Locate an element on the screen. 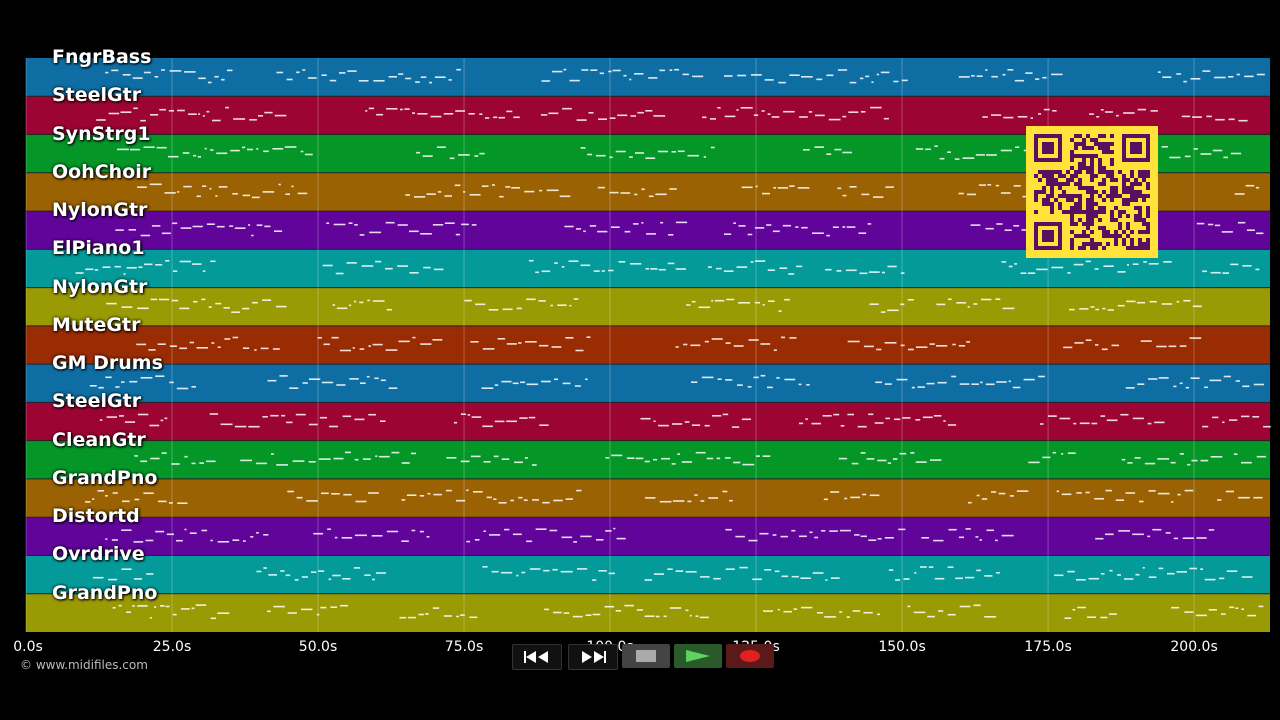 The image size is (1280, 720). time-tick-label: 50.0s is located at coordinates (318, 647).